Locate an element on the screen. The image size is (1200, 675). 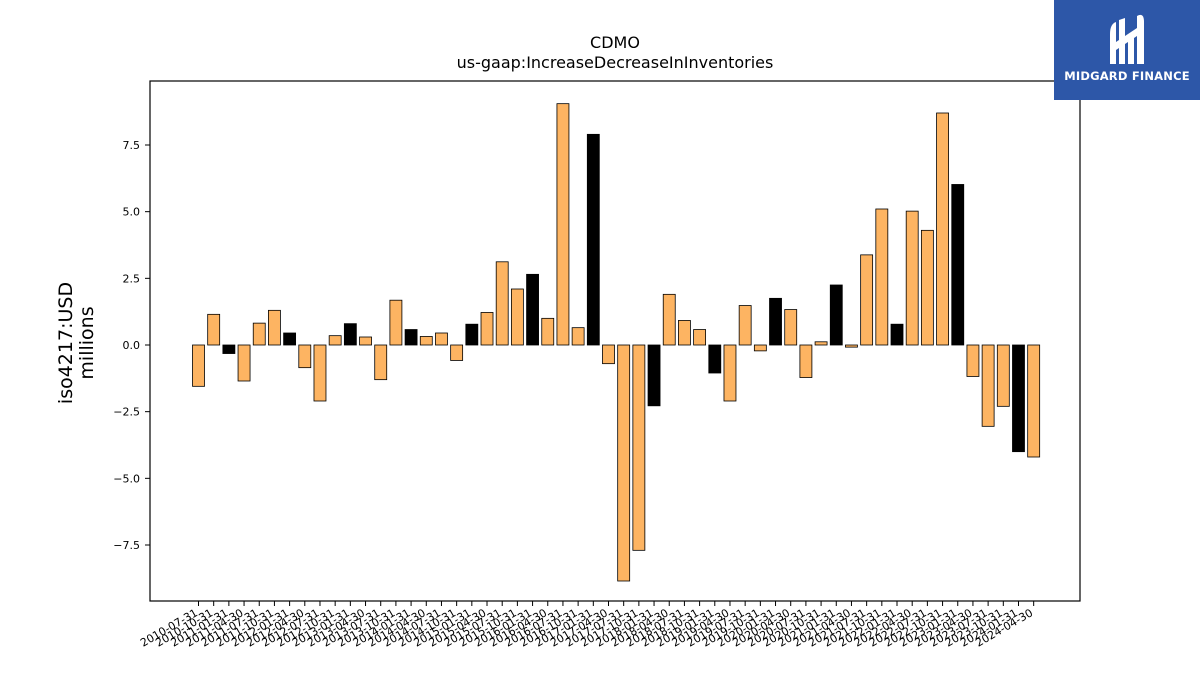
y-tick-label: 2.5 is located at coordinates (132, 278).